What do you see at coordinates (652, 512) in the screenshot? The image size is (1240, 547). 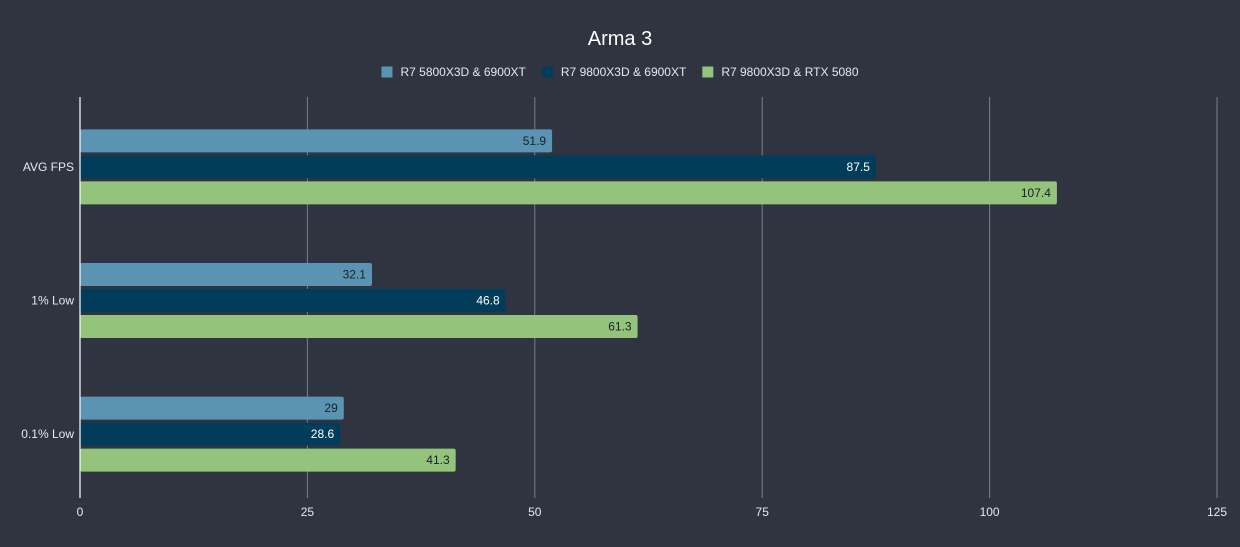 I see `x-axis: 0 25 50 75 100 125` at bounding box center [652, 512].